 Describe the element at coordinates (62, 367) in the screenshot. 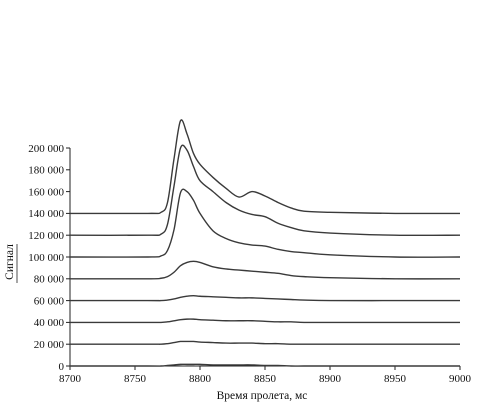

I see `y-tick-label: 0` at that location.